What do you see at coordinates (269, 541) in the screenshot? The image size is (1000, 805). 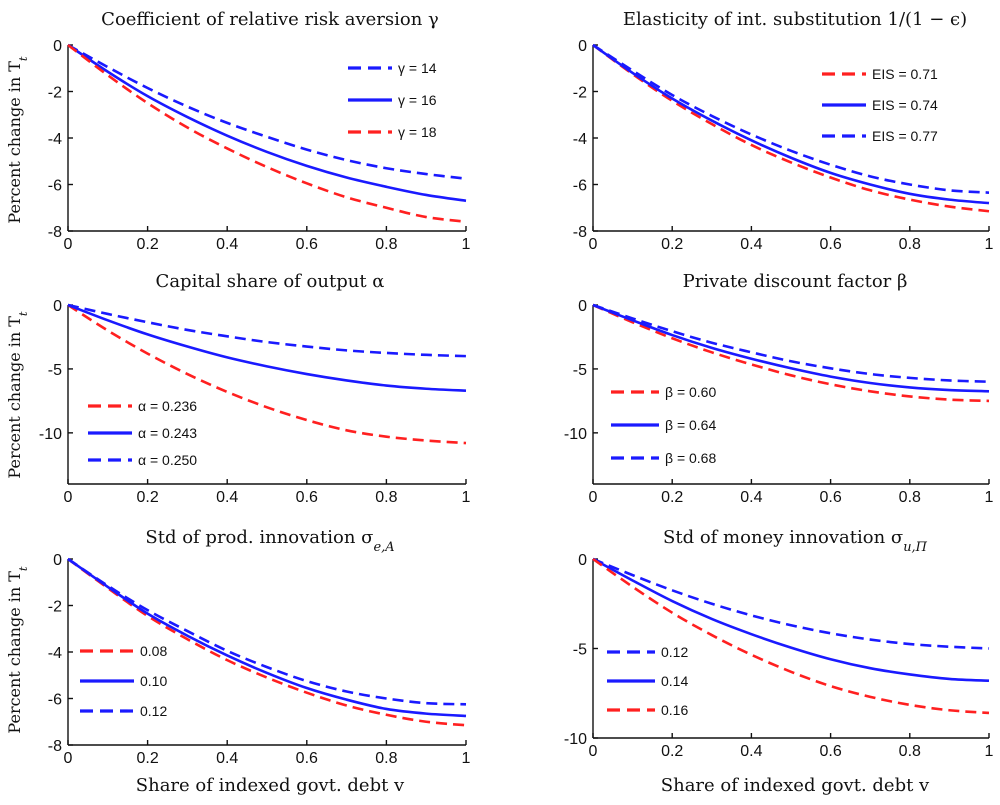 I see `chart-title: Std of prod. innovation σe,A` at bounding box center [269, 541].